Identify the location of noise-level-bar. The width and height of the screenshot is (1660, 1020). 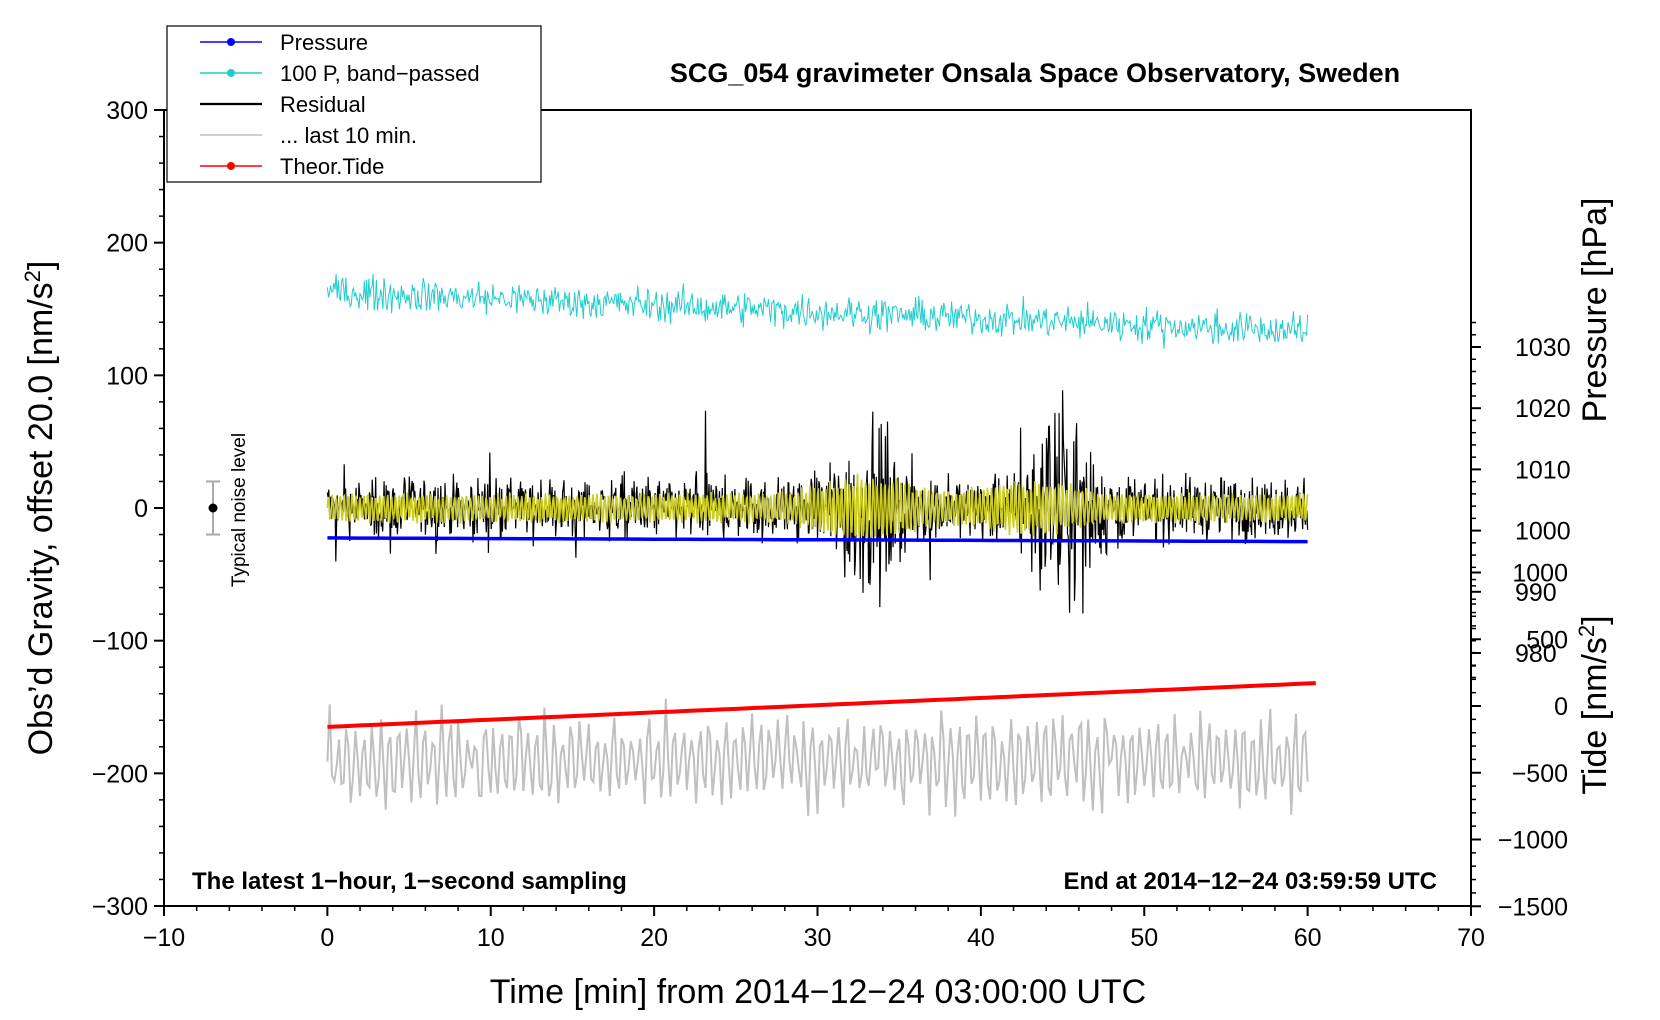
(213, 508).